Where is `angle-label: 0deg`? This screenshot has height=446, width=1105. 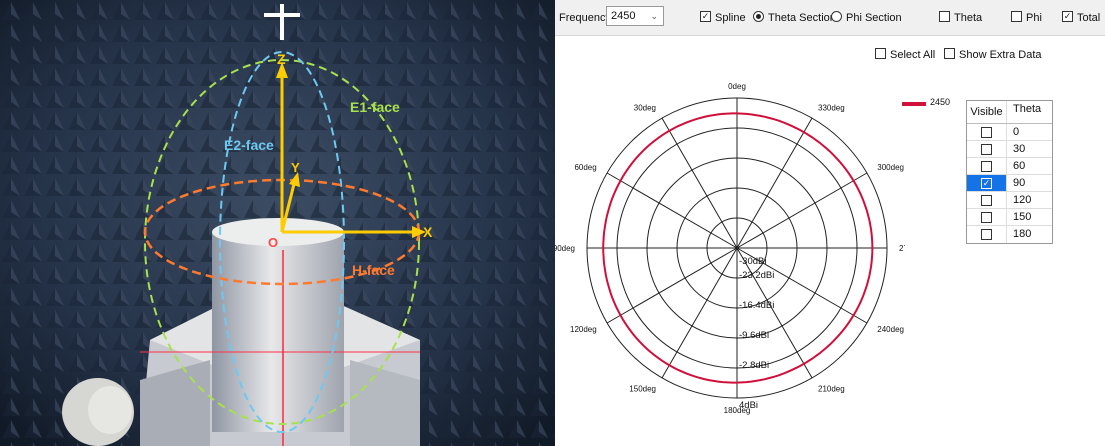
angle-label: 0deg is located at coordinates (737, 86).